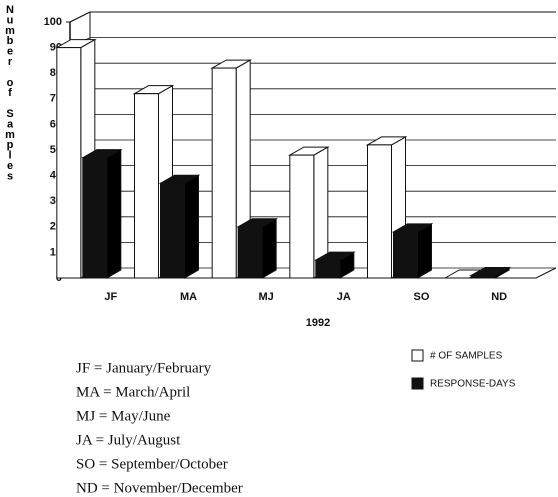 Image resolution: width=558 pixels, height=497 pixels. What do you see at coordinates (144, 368) in the screenshot?
I see `note: JF = January/February` at bounding box center [144, 368].